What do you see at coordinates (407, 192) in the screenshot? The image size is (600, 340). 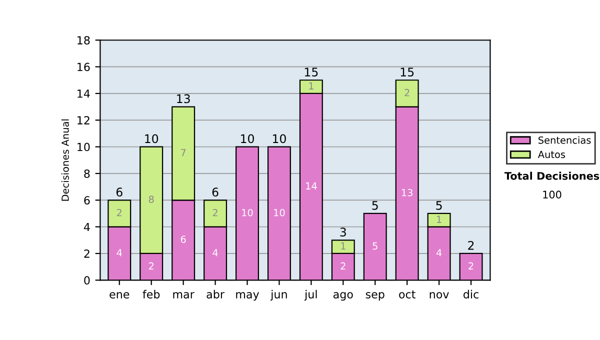 I see `data-label: 13` at bounding box center [407, 192].